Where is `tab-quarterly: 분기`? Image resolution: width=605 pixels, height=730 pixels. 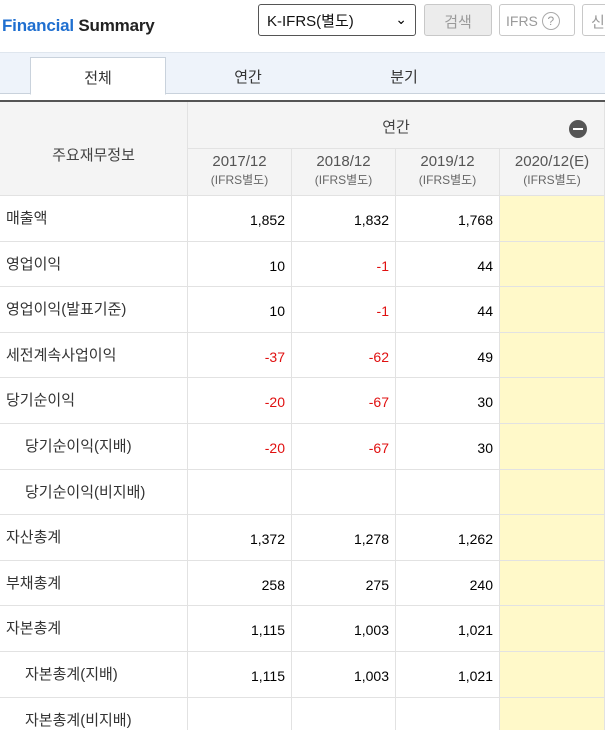 tab-quarterly: 분기 is located at coordinates (404, 77).